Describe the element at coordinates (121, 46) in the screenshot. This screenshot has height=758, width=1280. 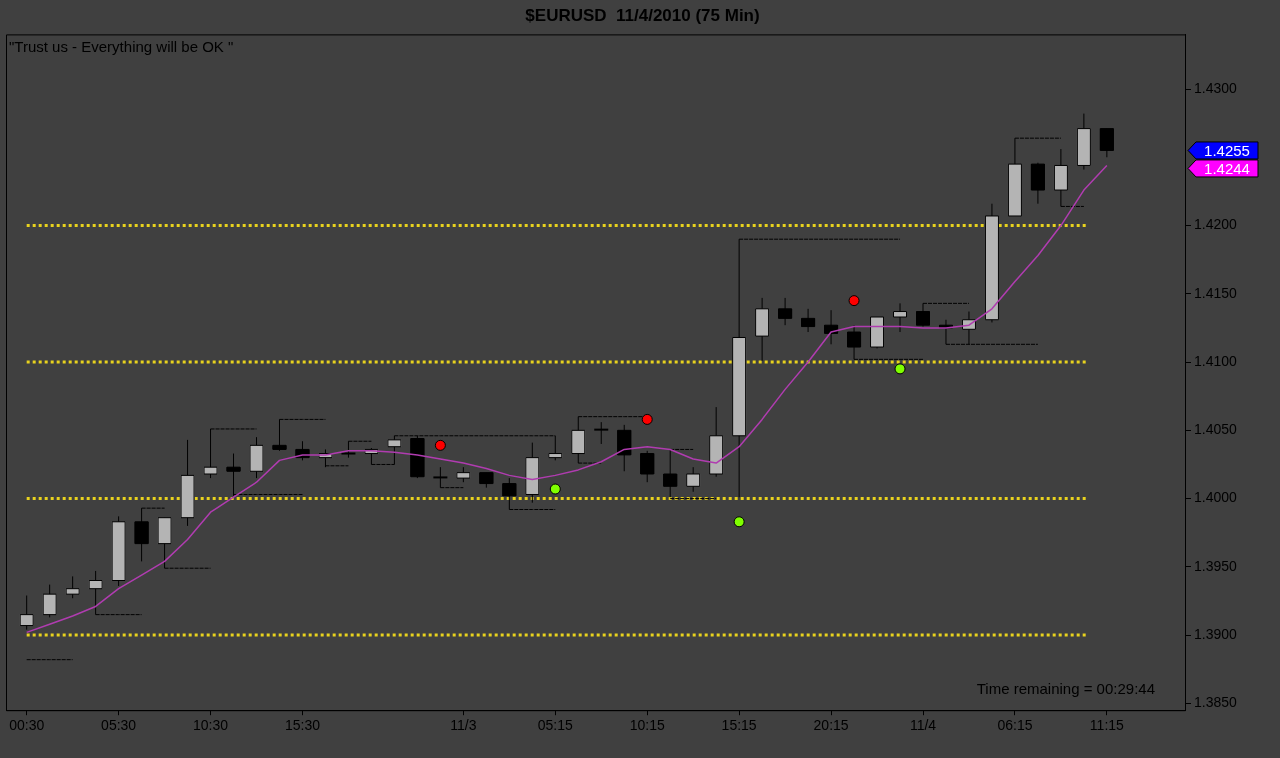
I see `annotation: "Trust us - Everything will be OK "` at that location.